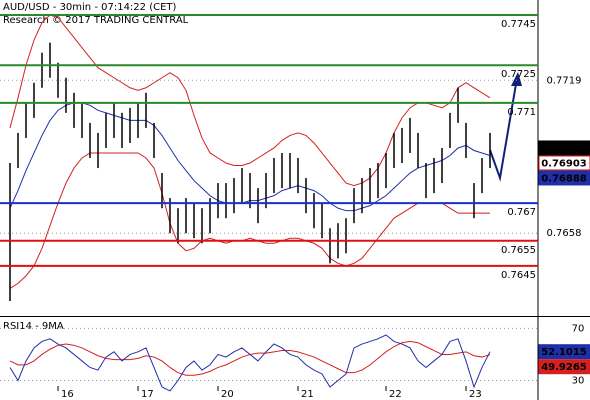 The height and width of the screenshot is (400, 590). What do you see at coordinates (518, 275) in the screenshot?
I see `level-label: 0.7645` at bounding box center [518, 275].